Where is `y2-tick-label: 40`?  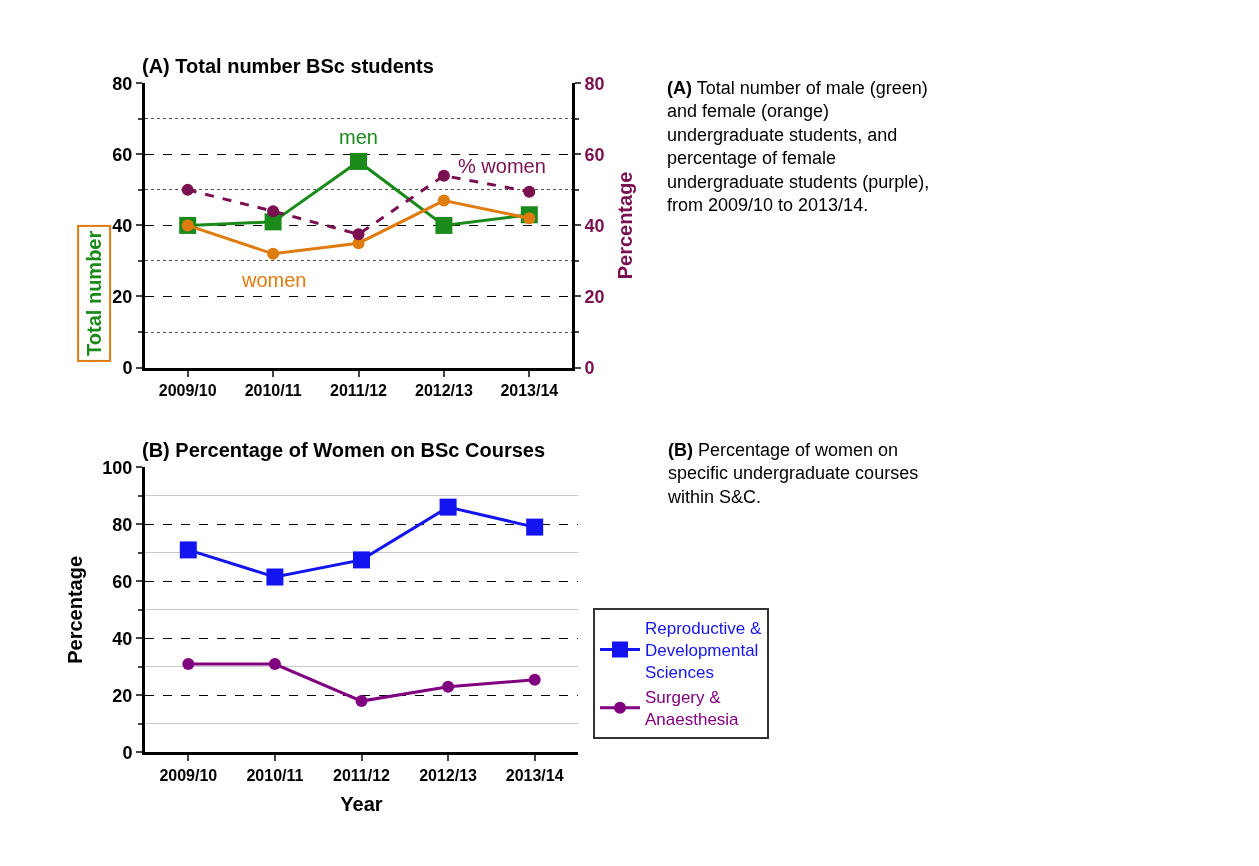
y2-tick-label: 40 is located at coordinates (594, 225).